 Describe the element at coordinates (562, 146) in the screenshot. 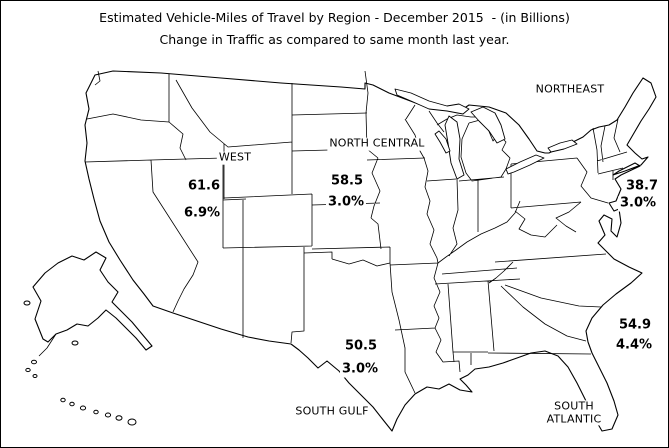

I see `lake-ontario` at that location.